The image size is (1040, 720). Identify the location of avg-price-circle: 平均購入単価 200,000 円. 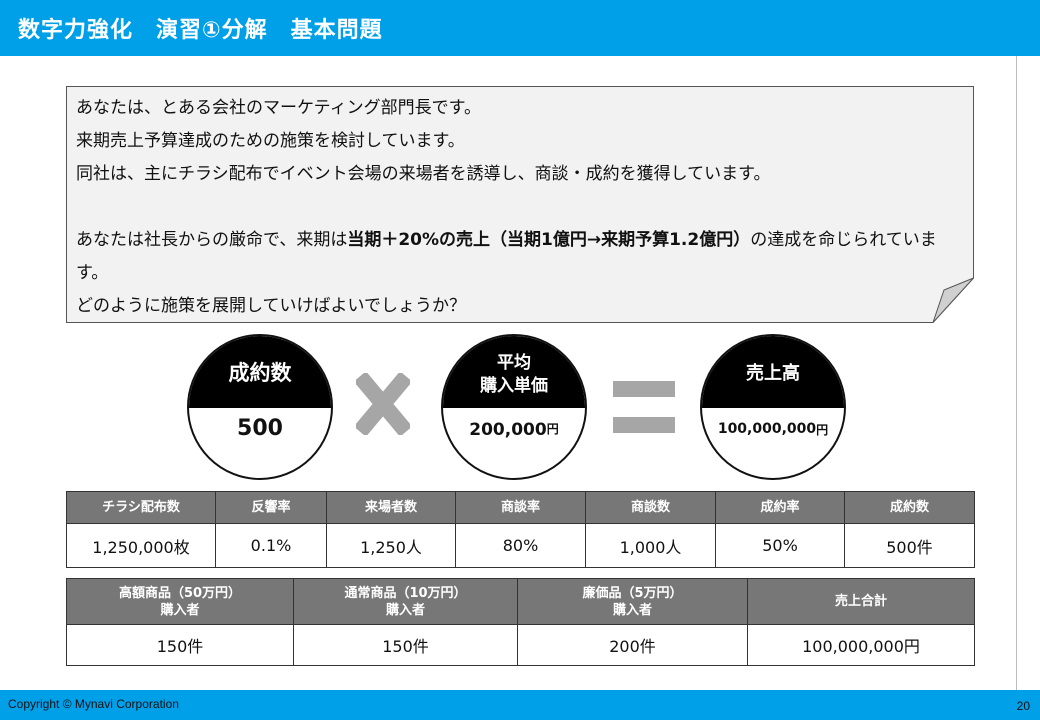
(514, 407).